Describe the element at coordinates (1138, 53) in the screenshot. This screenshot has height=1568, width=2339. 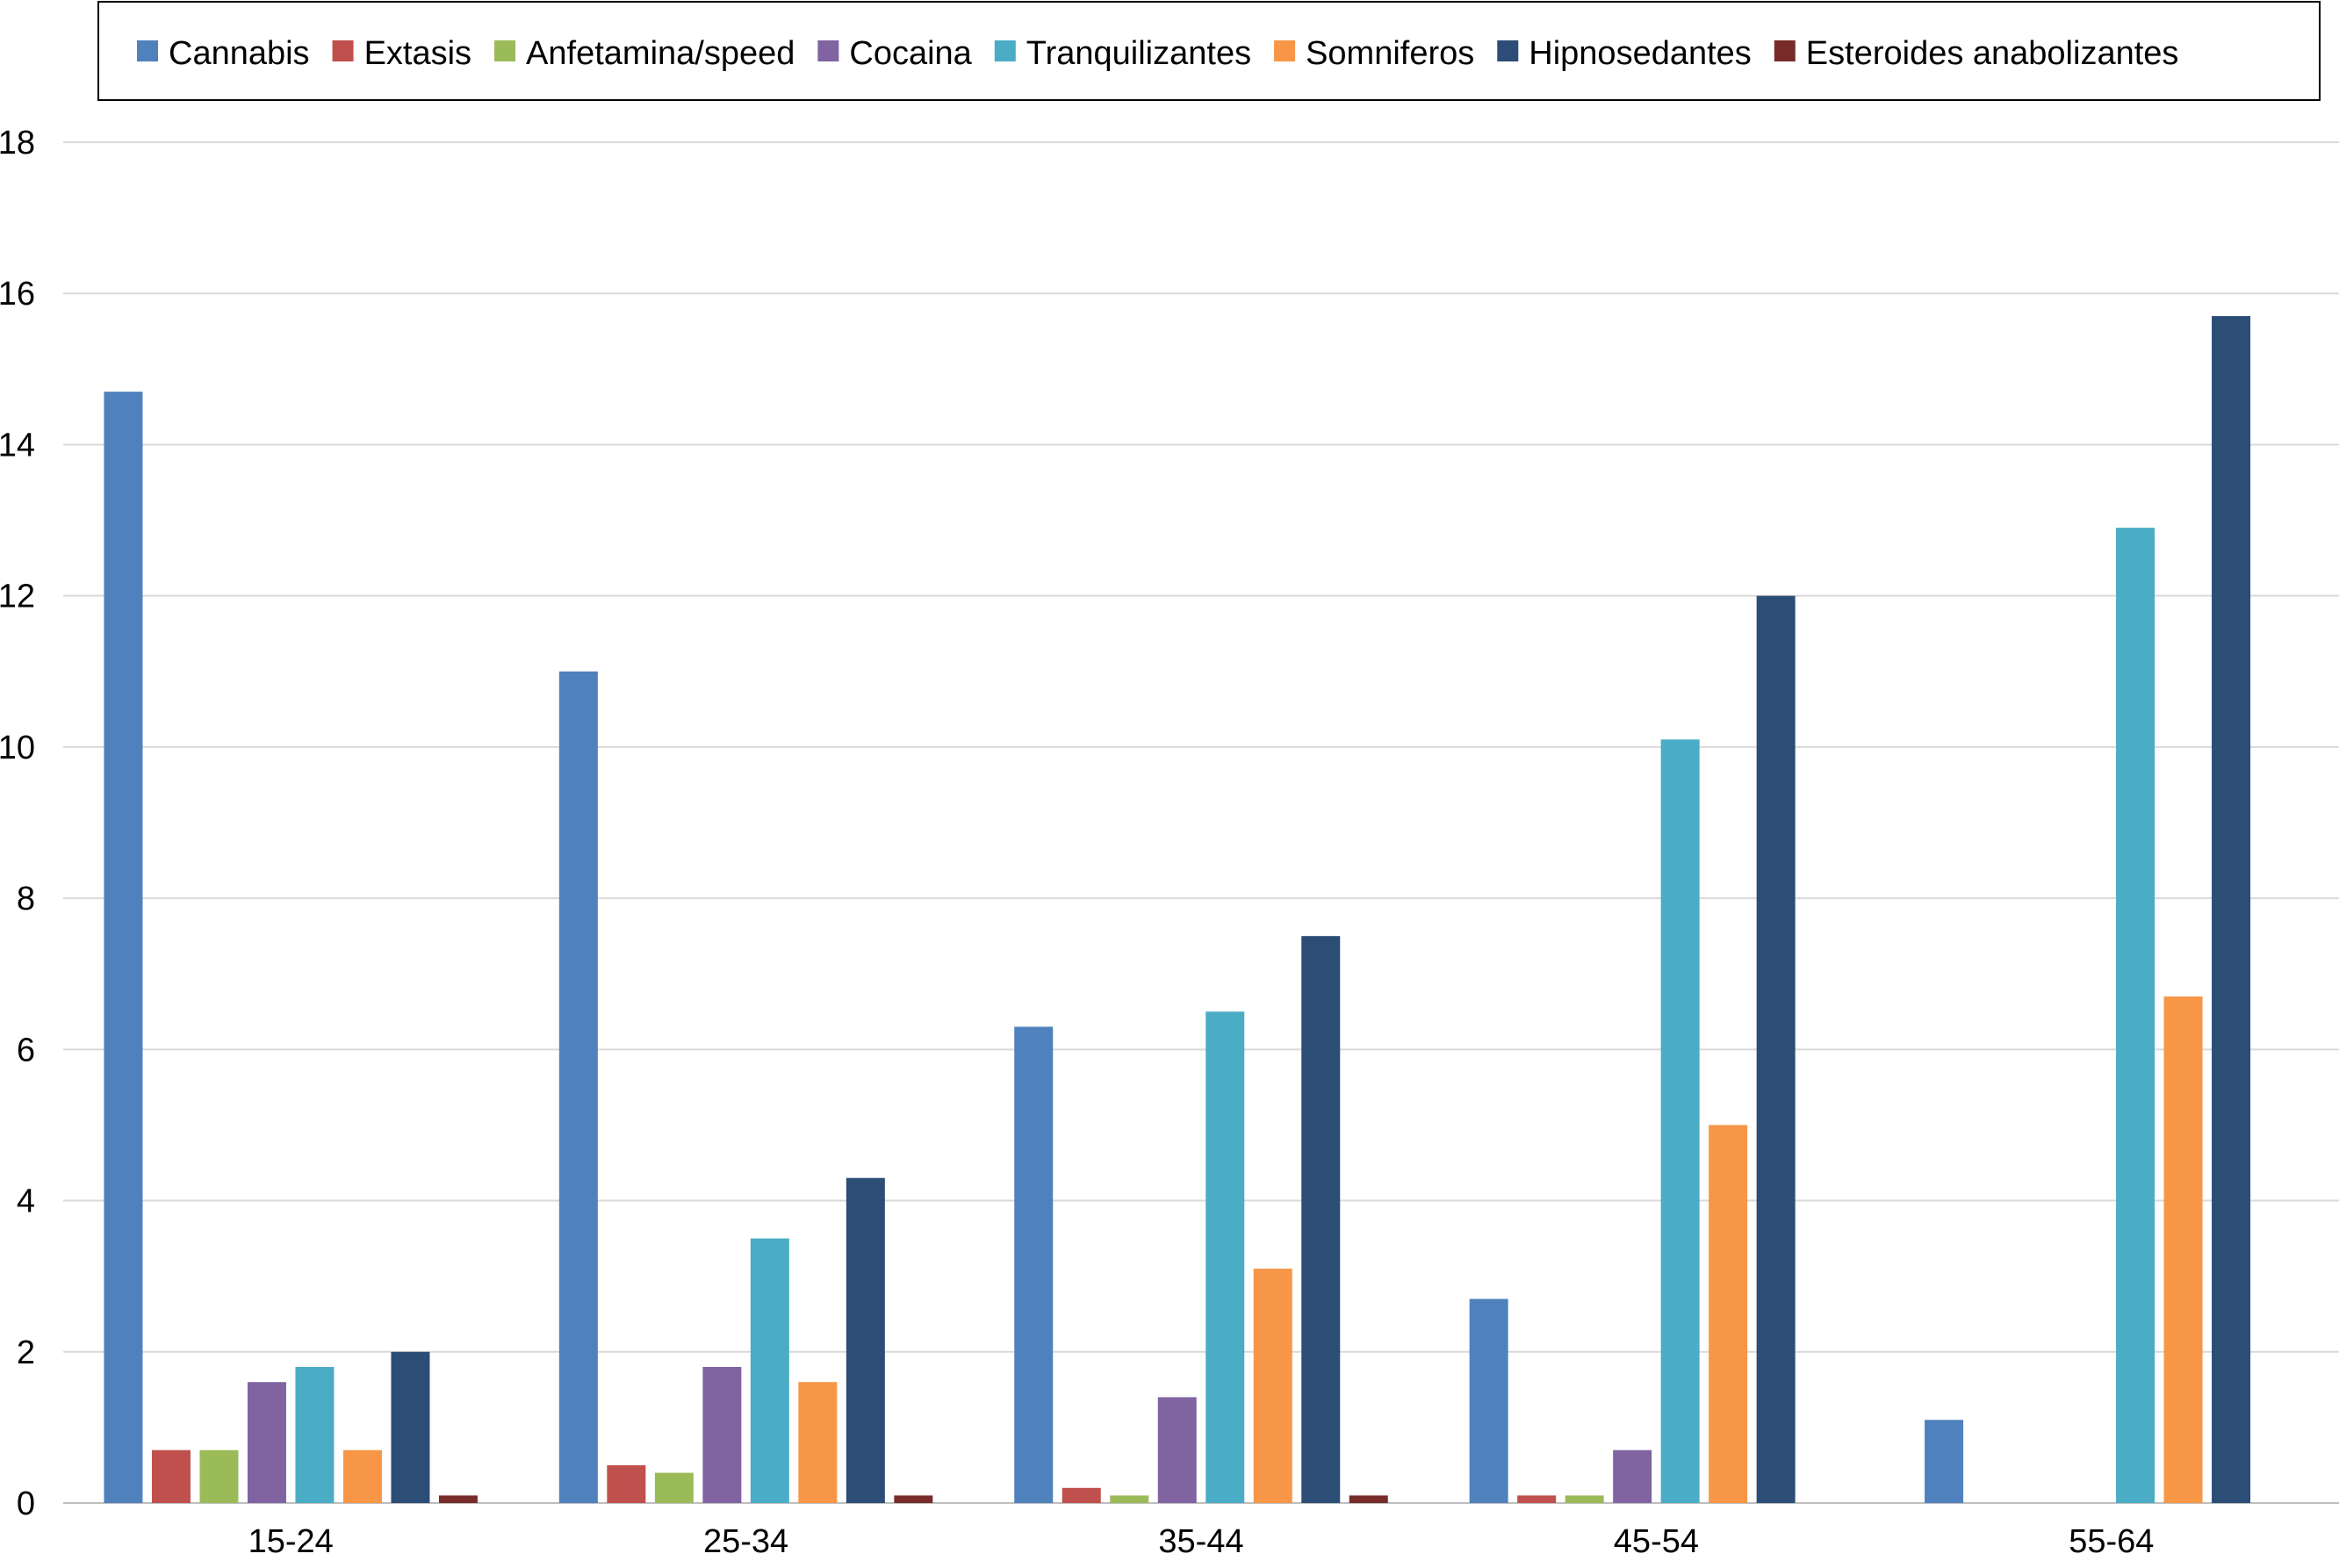
I see `legend-label-tranquilizantes: Tranquilizantes` at that location.